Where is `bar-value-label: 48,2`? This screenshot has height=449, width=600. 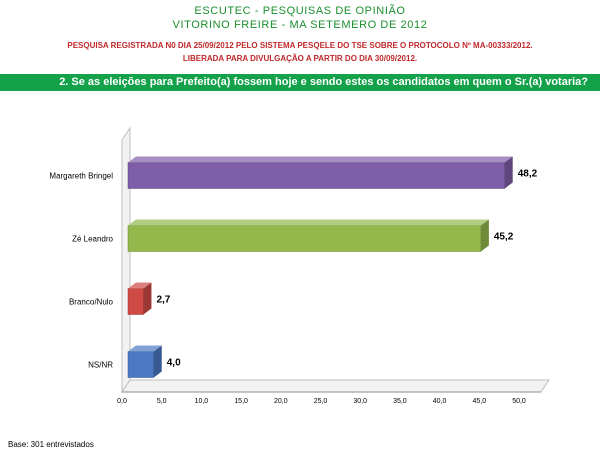 bar-value-label: 48,2 is located at coordinates (528, 174).